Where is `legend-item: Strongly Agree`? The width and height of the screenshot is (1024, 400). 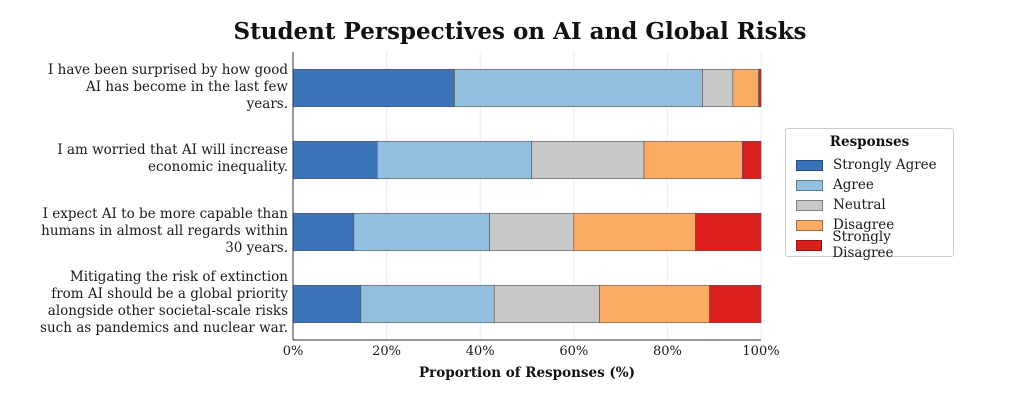 legend-item: Strongly Agree is located at coordinates (866, 165).